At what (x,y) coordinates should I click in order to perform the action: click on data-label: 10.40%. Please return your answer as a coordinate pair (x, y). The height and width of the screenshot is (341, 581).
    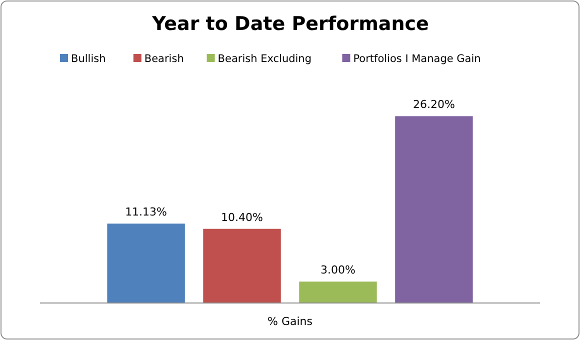
    Looking at the image, I should click on (242, 217).